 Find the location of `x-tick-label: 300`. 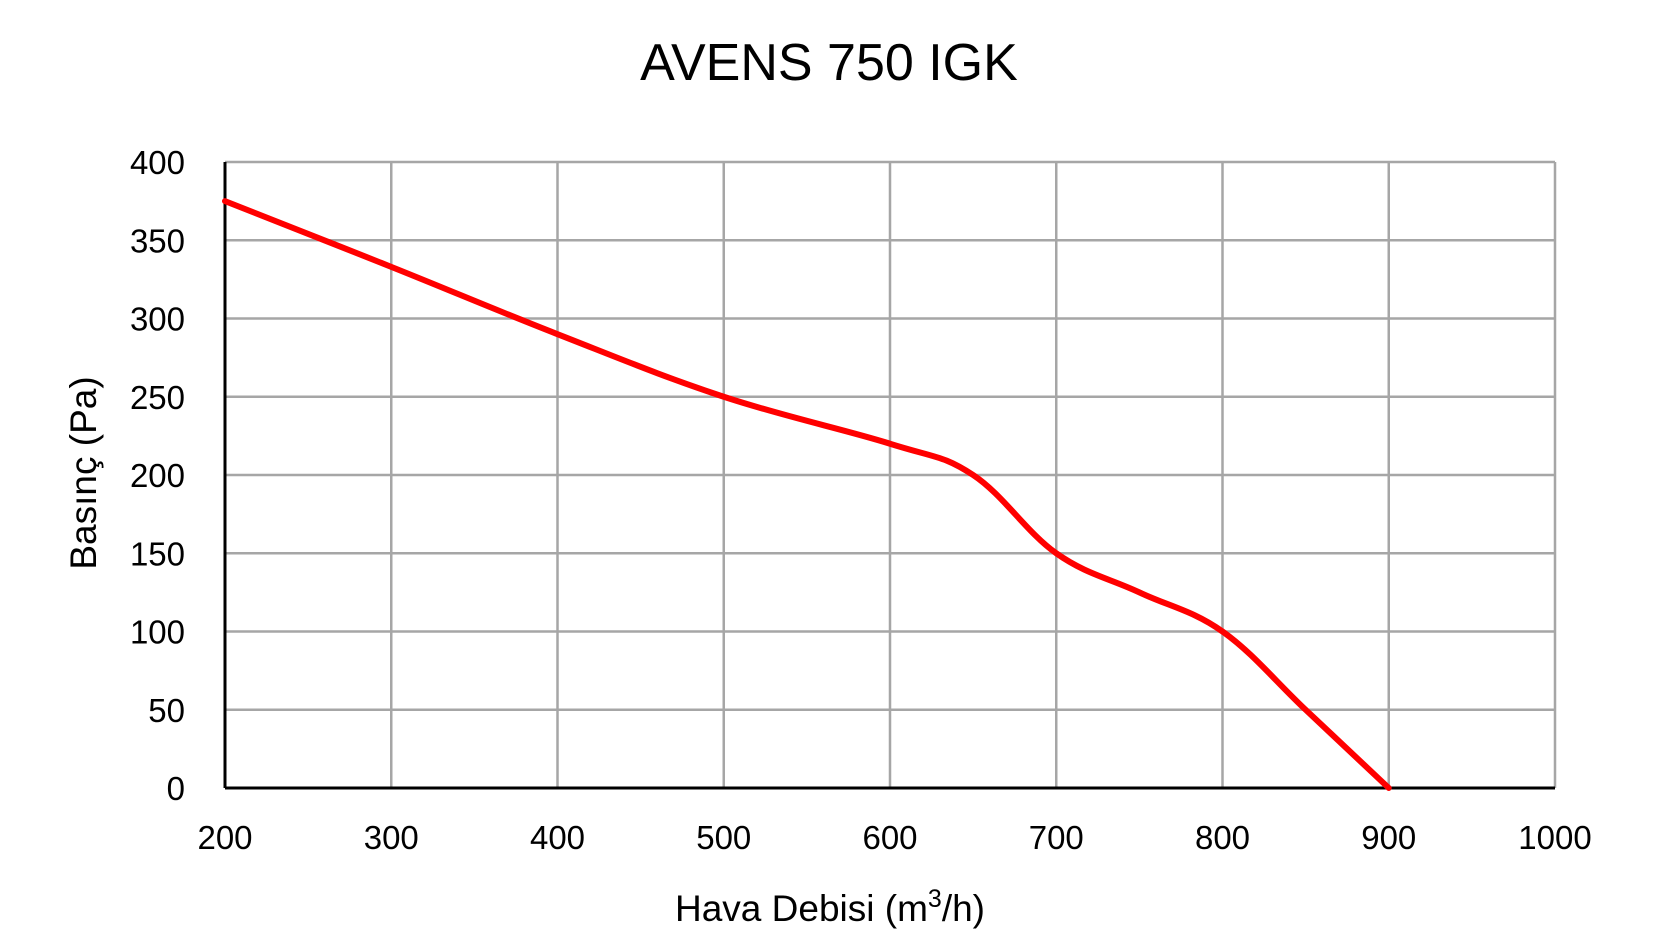

x-tick-label: 300 is located at coordinates (391, 837).